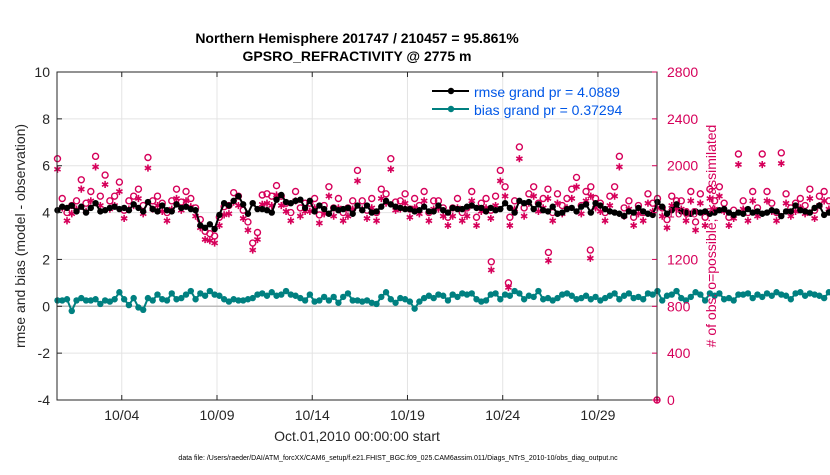  I want to click on x-tick-label: 10/19, so click(407, 415).